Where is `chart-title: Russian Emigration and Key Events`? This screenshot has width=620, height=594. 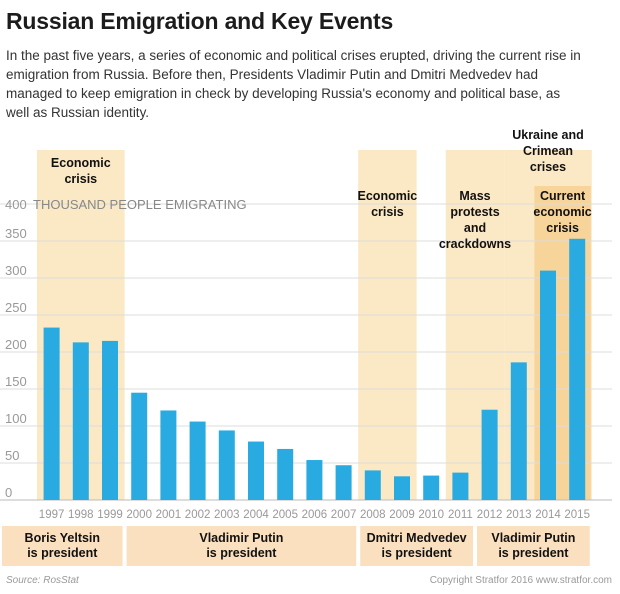
chart-title: Russian Emigration and Key Events is located at coordinates (200, 21).